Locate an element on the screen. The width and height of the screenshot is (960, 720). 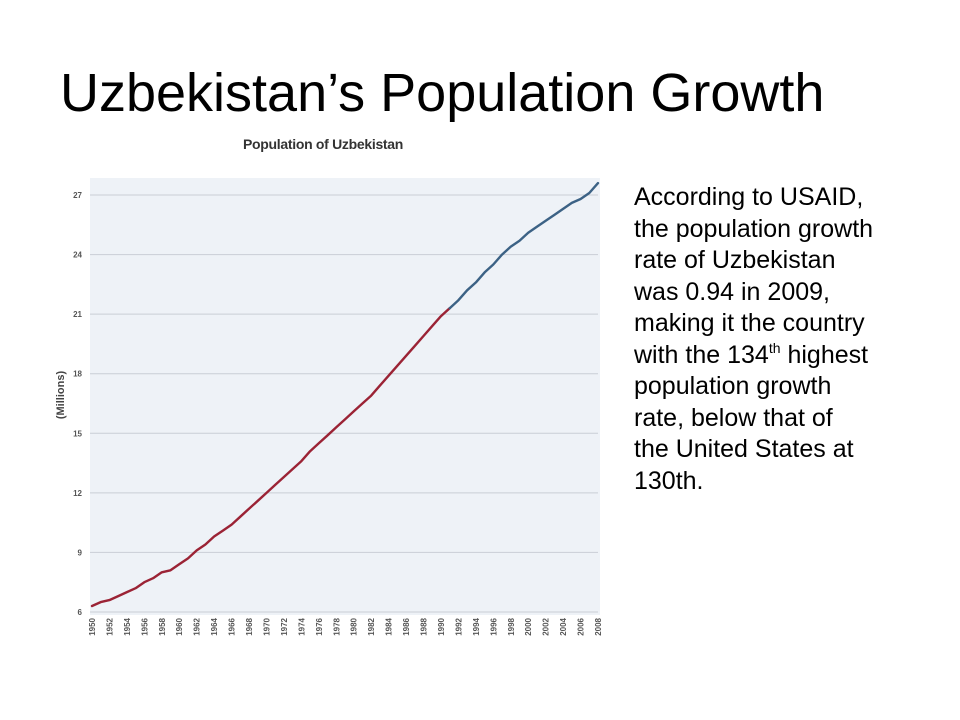
x-tick-label: 1956 is located at coordinates (144, 626).